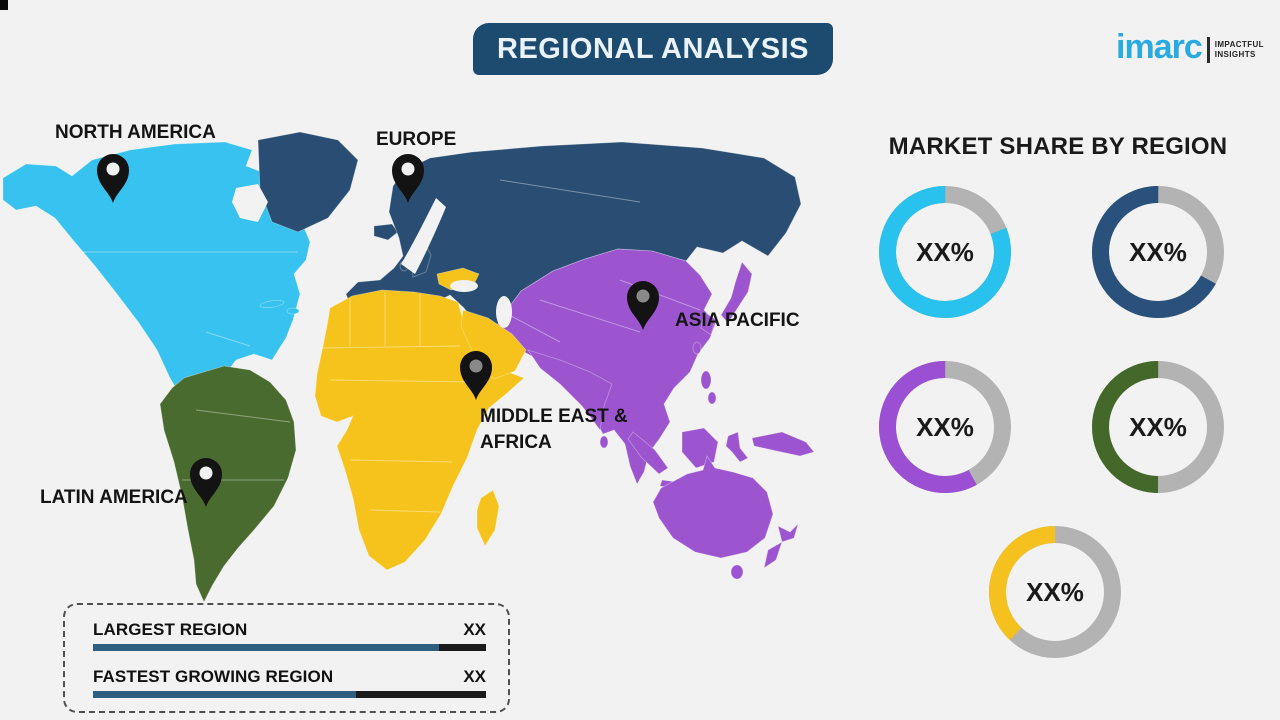 The height and width of the screenshot is (720, 1280). I want to click on map-pin-middle-east-africa, so click(476, 373).